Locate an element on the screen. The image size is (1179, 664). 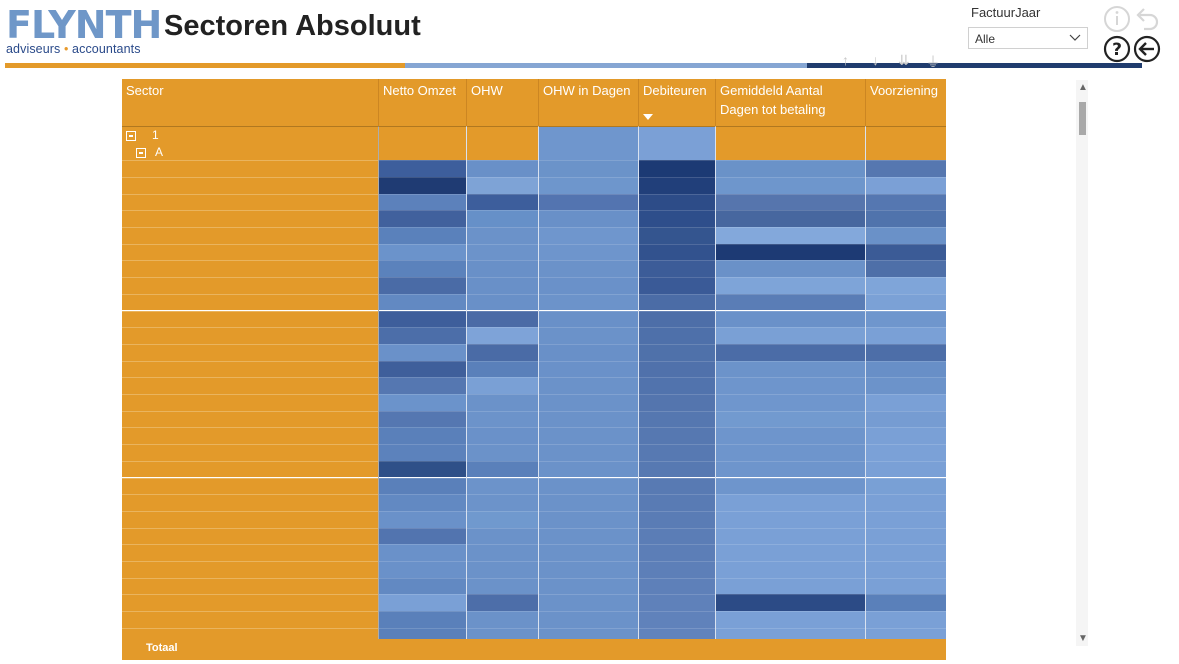
expand-all-icon: ⏚ is located at coordinates (933, 62).